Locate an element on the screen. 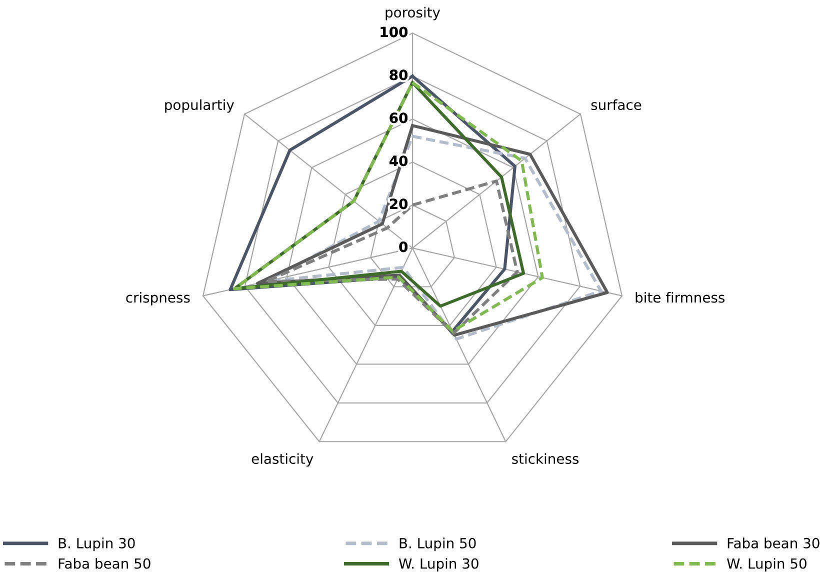 The width and height of the screenshot is (825, 584). y-tick-label: 0 is located at coordinates (403, 247).